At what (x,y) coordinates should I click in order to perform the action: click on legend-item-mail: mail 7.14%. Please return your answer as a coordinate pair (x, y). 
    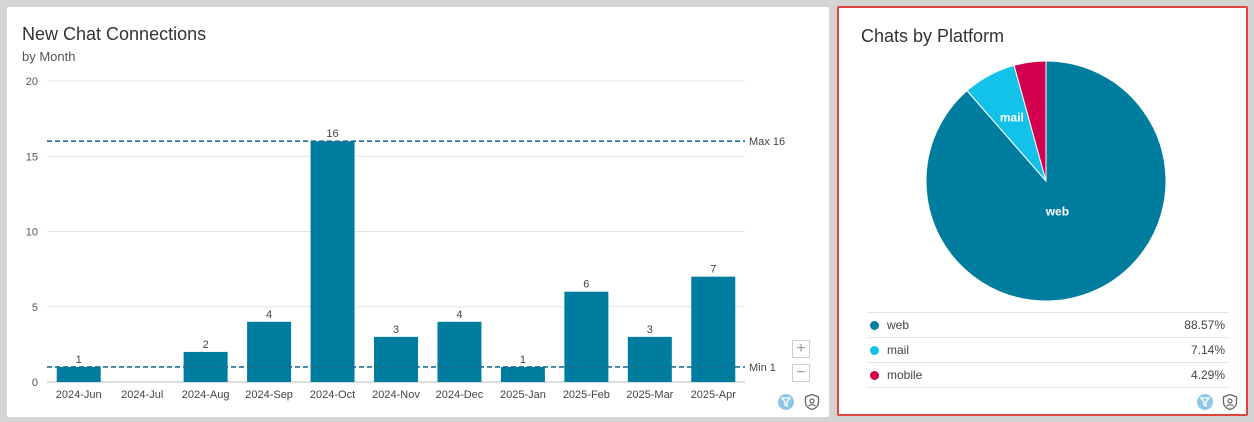
    Looking at the image, I should click on (1048, 350).